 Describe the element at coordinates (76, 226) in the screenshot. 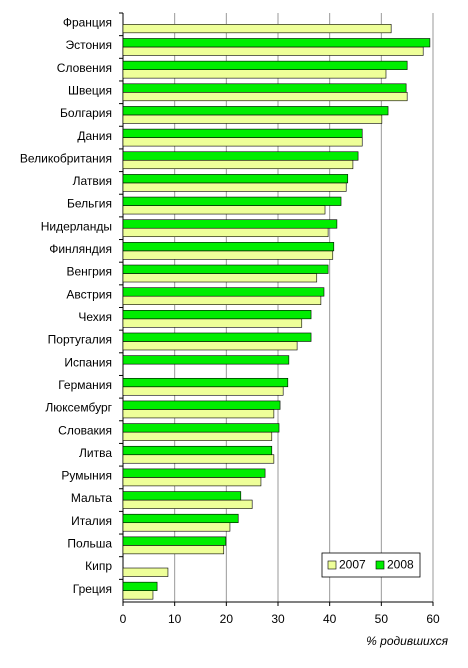

I see `y-tick-label: Нидерланды` at that location.